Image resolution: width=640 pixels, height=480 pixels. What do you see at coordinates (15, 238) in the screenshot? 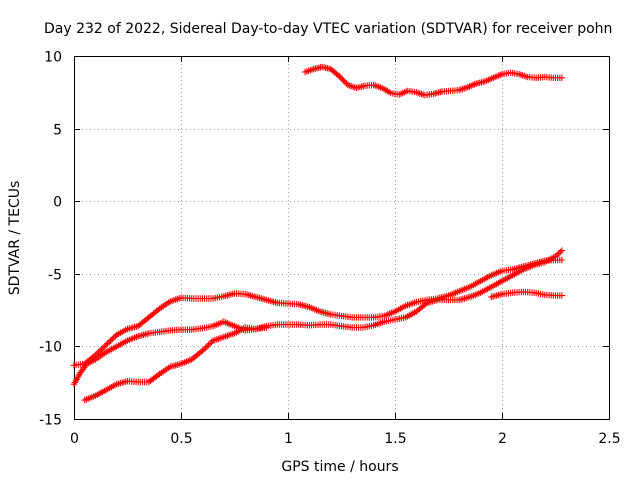
I see `y-axis-label: SDTVAR / TECUs` at bounding box center [15, 238].